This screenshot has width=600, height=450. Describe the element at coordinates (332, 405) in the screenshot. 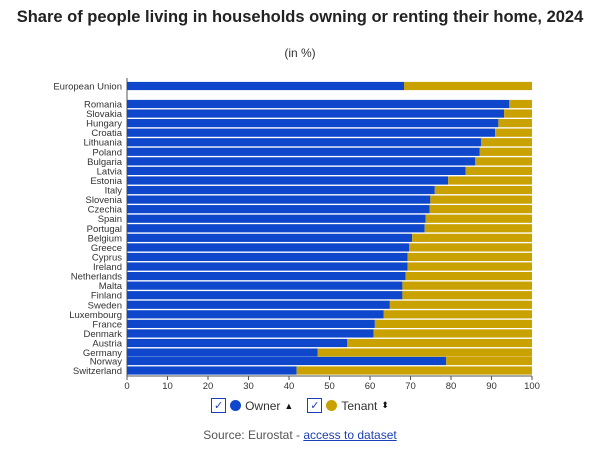

I see `tenant-dot-icon` at that location.